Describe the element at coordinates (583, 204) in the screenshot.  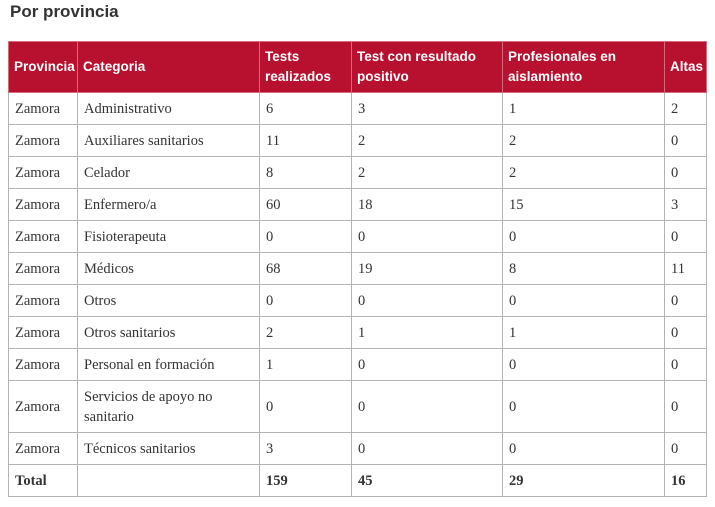
I see `cell-profesionales-aislamiento: 15` at that location.